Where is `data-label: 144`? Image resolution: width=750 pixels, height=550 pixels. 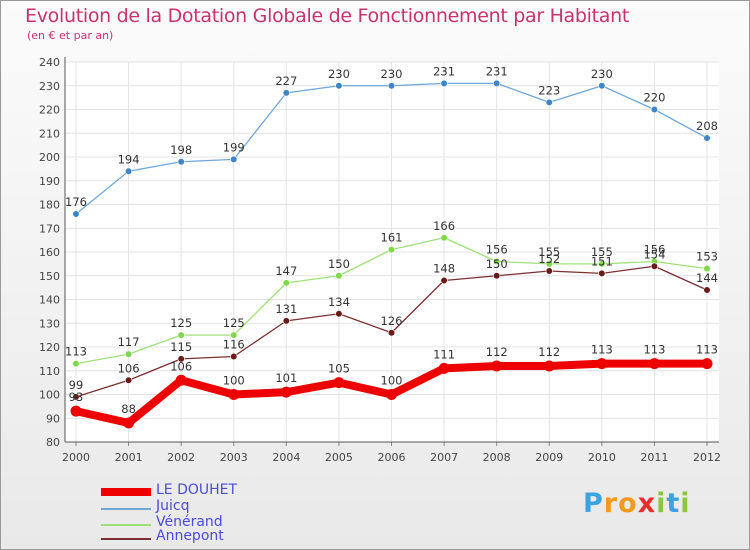 data-label: 144 is located at coordinates (707, 278).